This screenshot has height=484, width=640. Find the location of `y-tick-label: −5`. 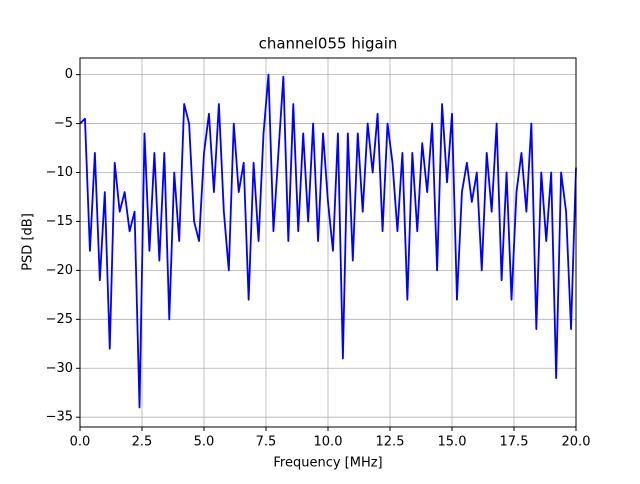

y-tick-label: −5 is located at coordinates (63, 123).